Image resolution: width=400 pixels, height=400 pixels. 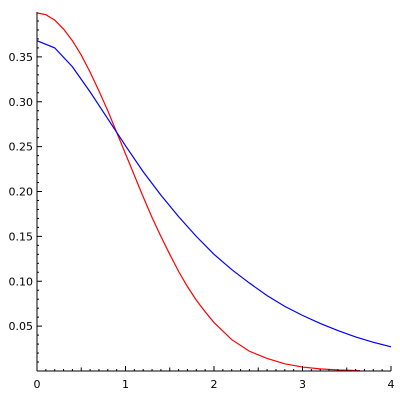 I want to click on y-tick-label: 0.10, so click(x=21, y=281).